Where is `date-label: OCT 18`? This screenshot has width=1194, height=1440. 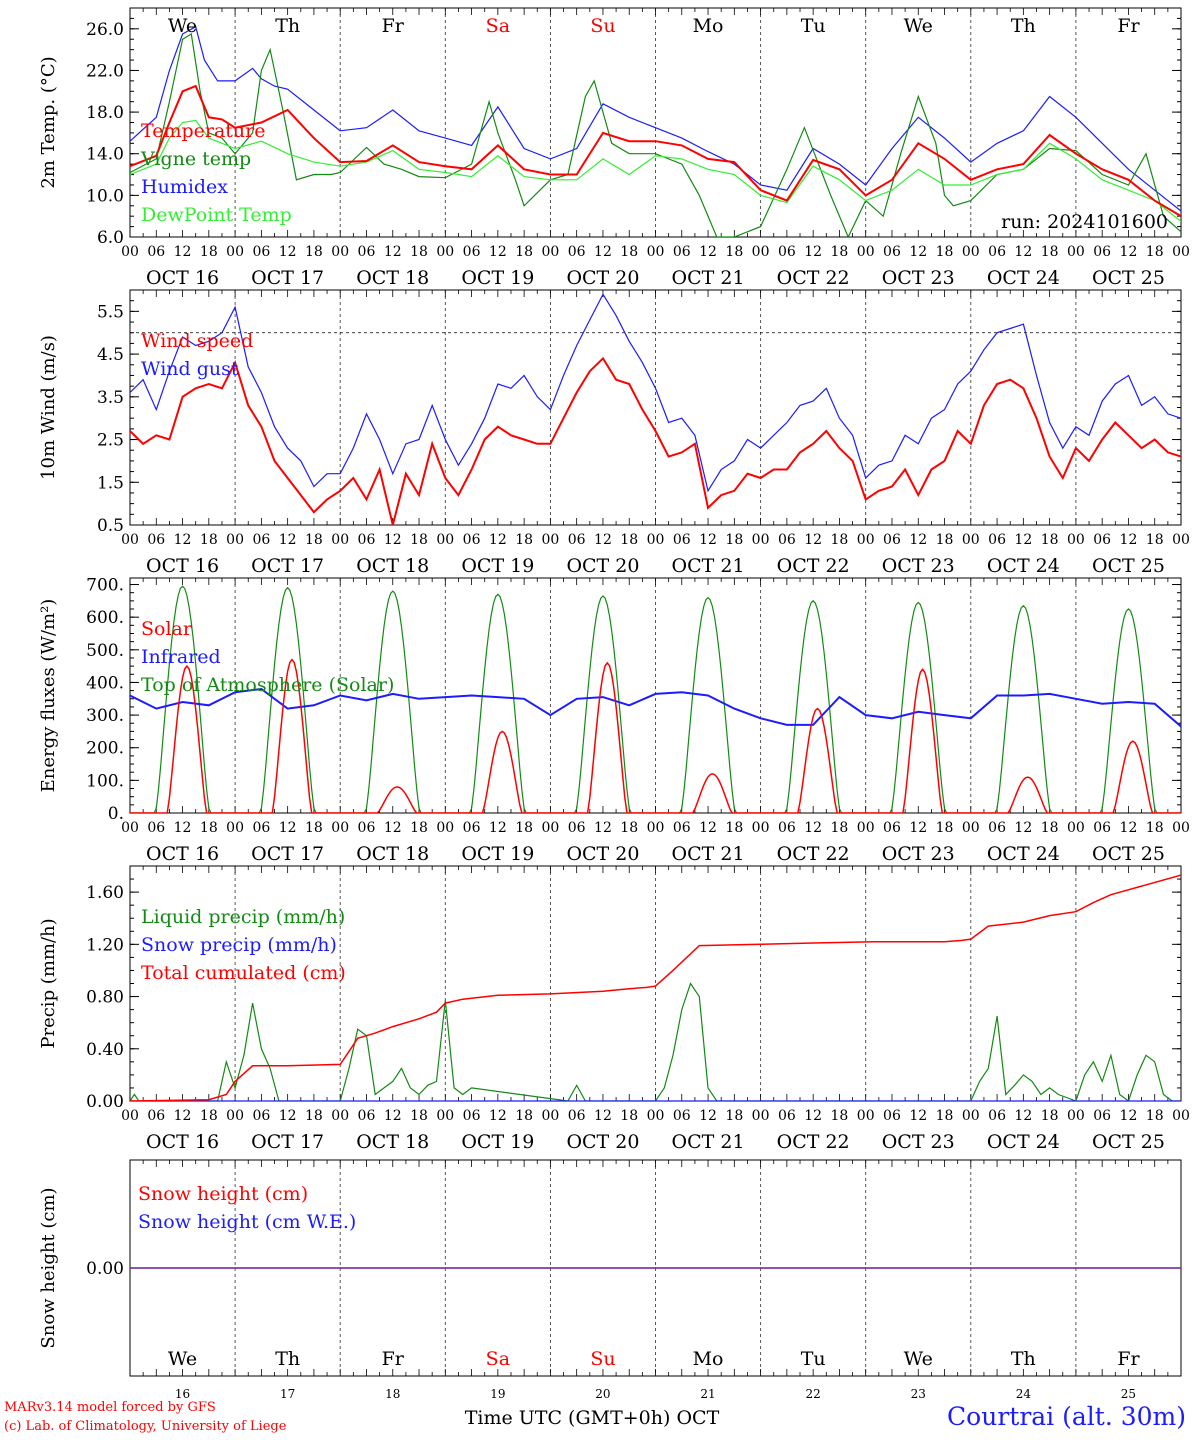
date-label: OCT 18 is located at coordinates (392, 854).